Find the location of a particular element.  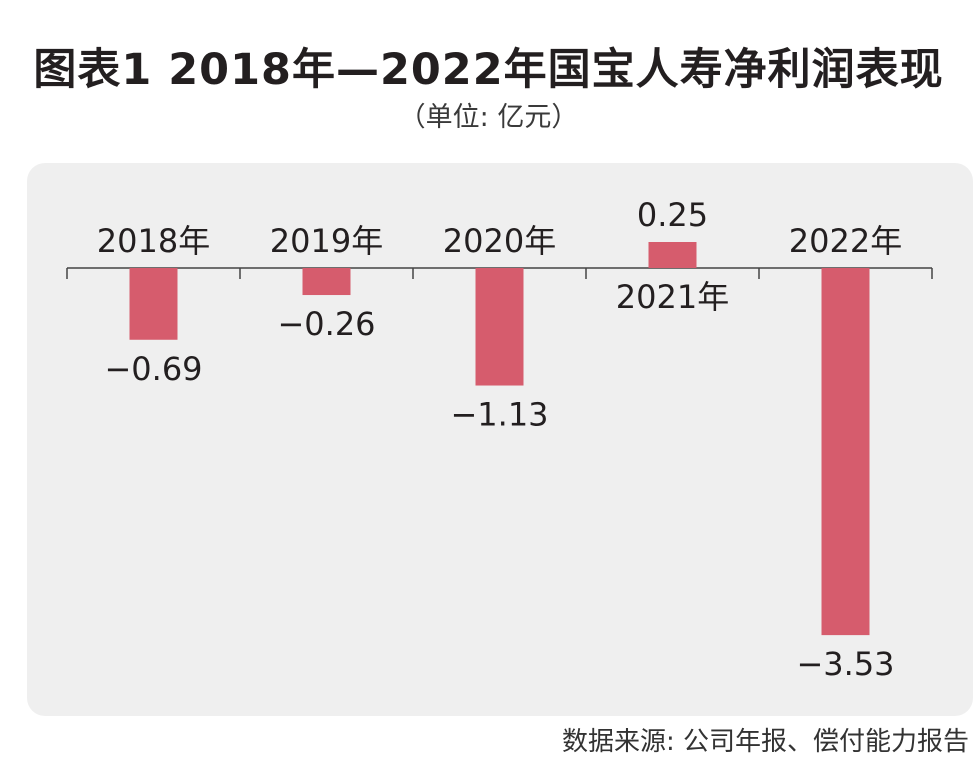

data-label: −0.26 is located at coordinates (326, 324).